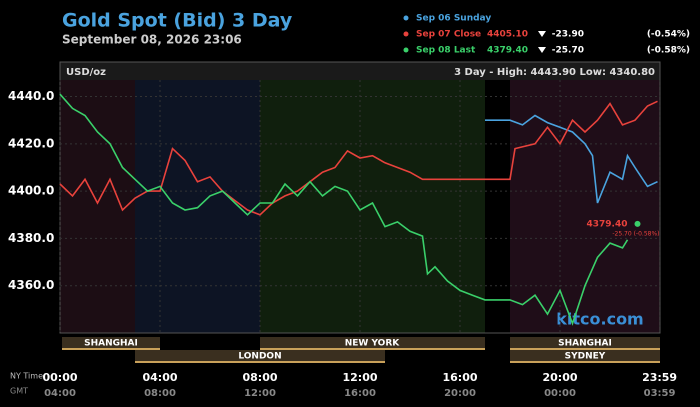 This screenshot has width=700, height=407. What do you see at coordinates (31, 96) in the screenshot?
I see `y-tick-label: 4440.0` at bounding box center [31, 96].